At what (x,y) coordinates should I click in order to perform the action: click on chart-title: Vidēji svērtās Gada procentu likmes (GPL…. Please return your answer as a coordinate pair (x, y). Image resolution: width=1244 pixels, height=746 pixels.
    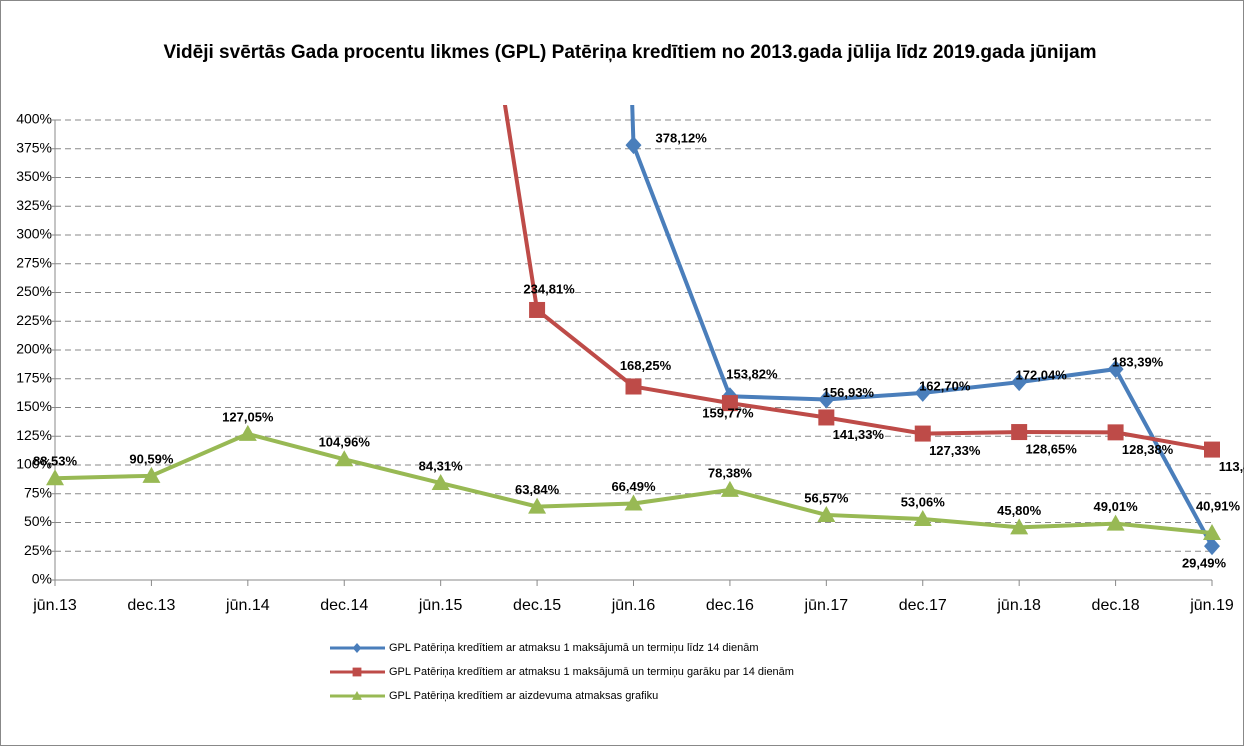
    Looking at the image, I should click on (630, 52).